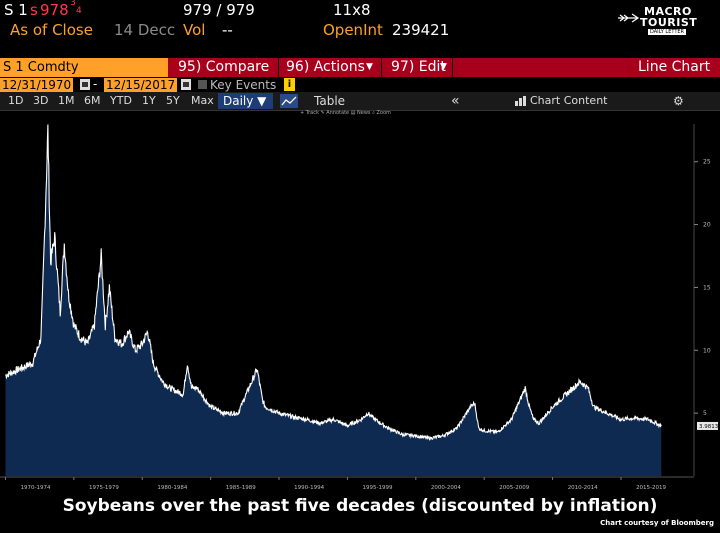 This screenshot has width=720, height=533. Describe the element at coordinates (173, 100) in the screenshot. I see `range-5y: 5Y` at that location.